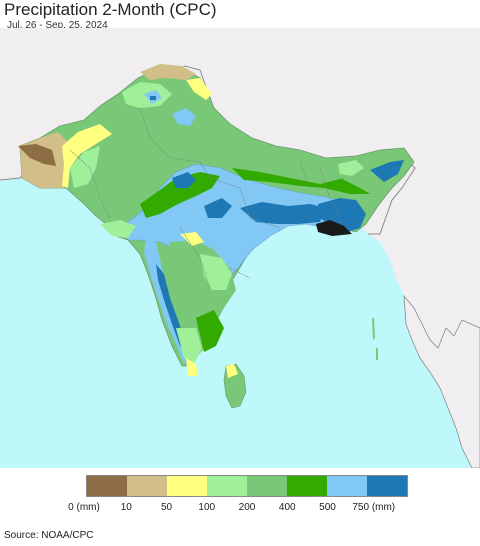  What do you see at coordinates (334, 228) in the screenshot?
I see `zone-delta-black` at bounding box center [334, 228].